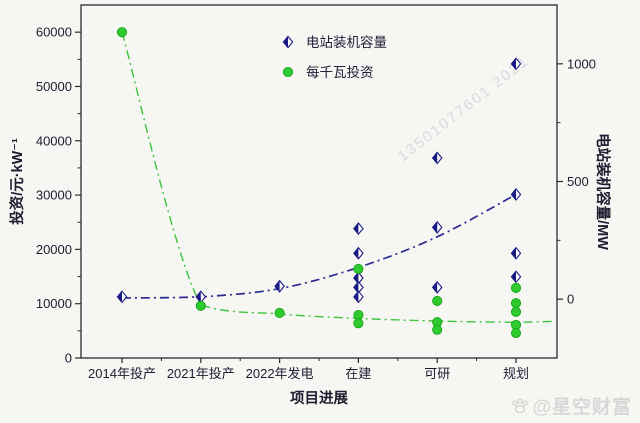 The width and height of the screenshot is (640, 423). I want to click on right-axis-title: 电站装机容量/MW, so click(603, 191).